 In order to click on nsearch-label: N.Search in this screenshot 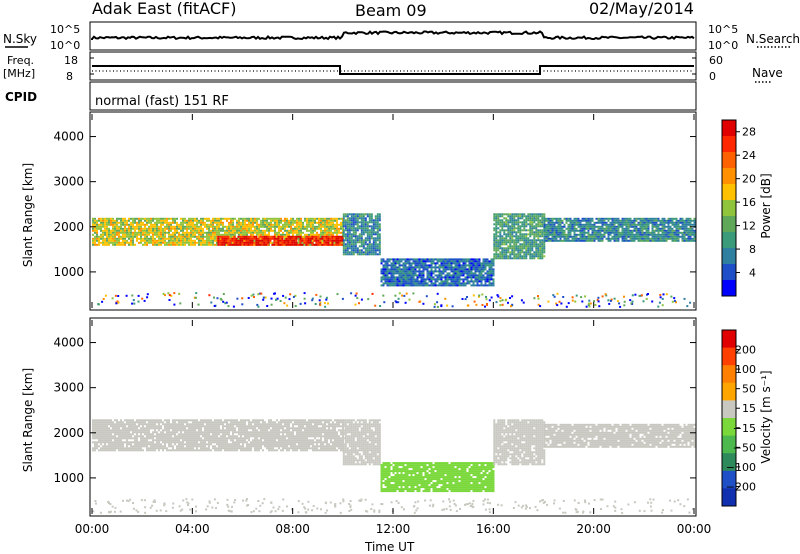, I will do `click(773, 39)`.